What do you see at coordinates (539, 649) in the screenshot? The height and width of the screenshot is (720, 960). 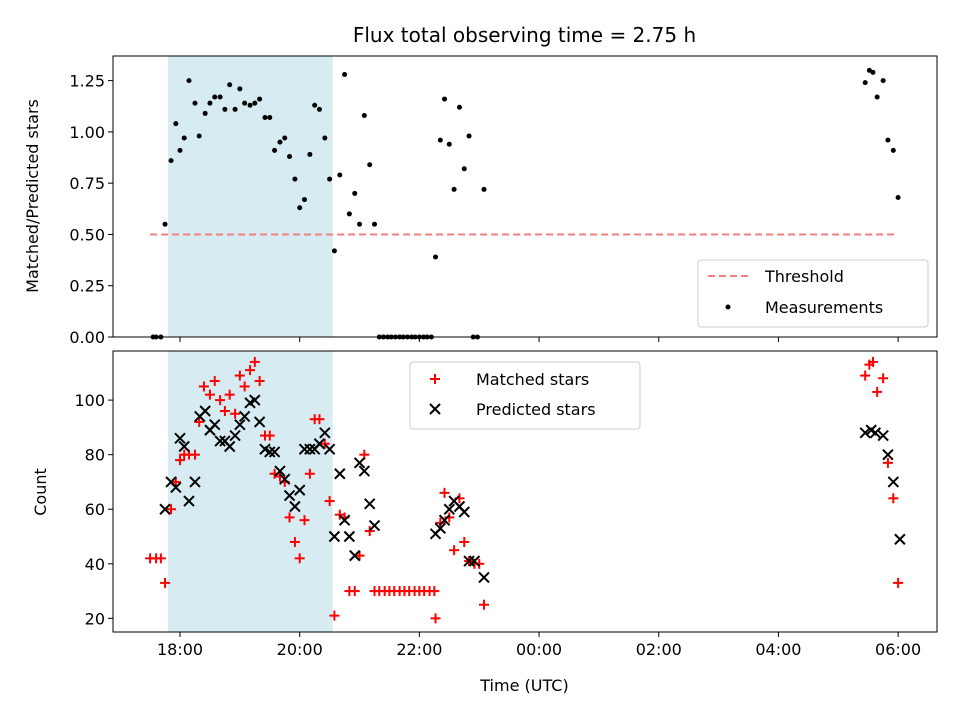 I see `x-tick-label: 00:00` at bounding box center [539, 649].